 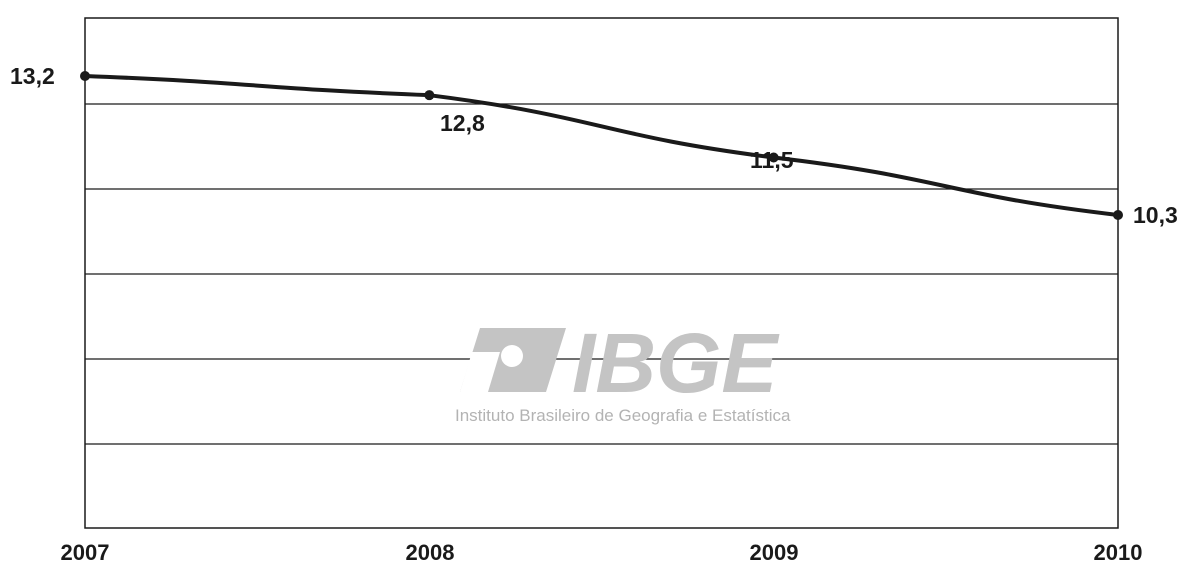 What do you see at coordinates (1118, 552) in the screenshot?
I see `x-tick-label: 2010` at bounding box center [1118, 552].